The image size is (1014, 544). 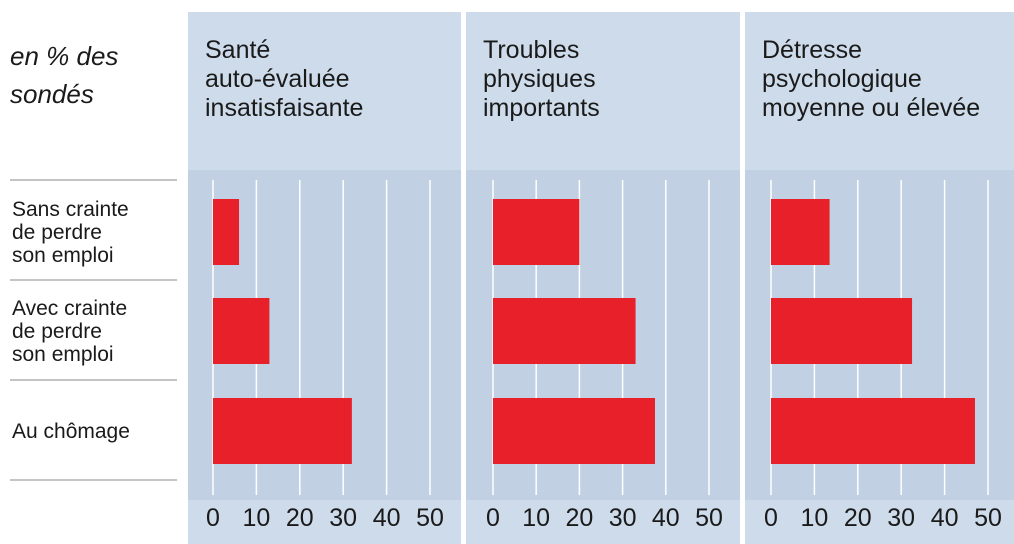 What do you see at coordinates (71, 431) in the screenshot?
I see `category-label: Au chômage` at bounding box center [71, 431].